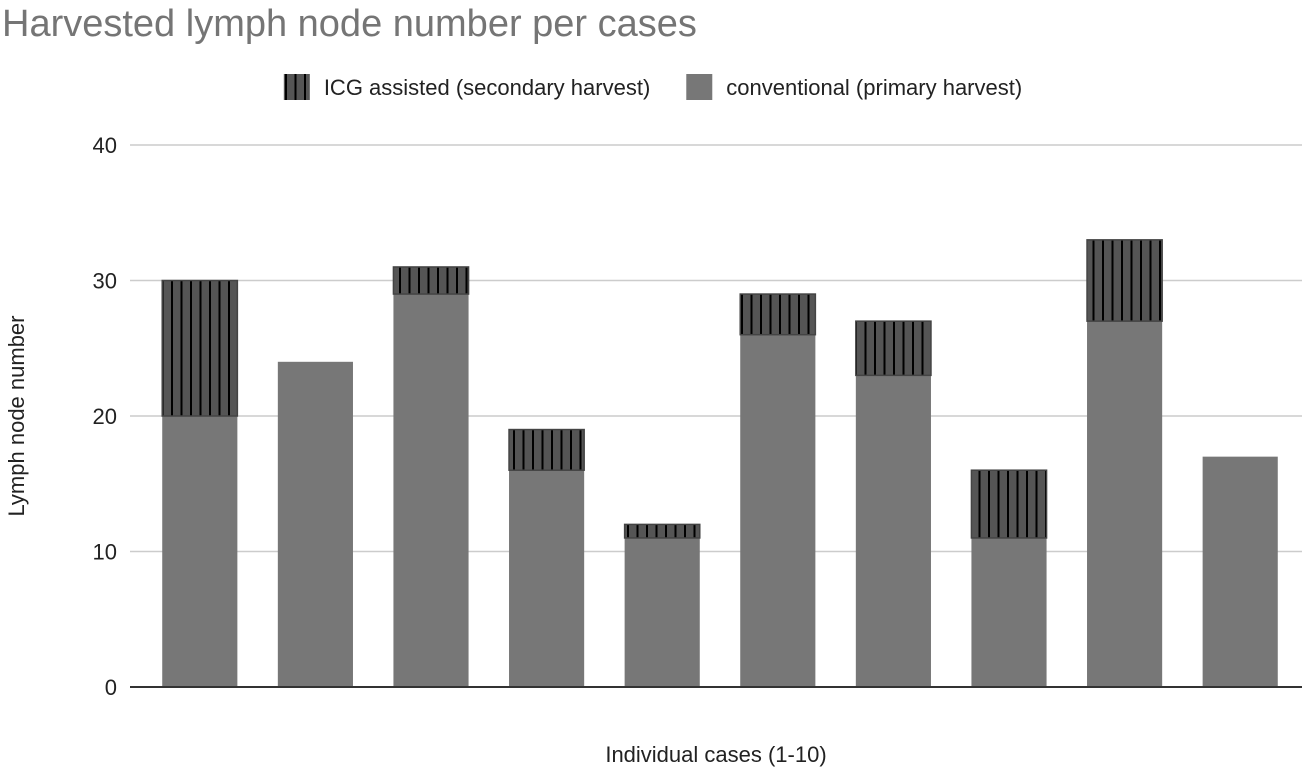  I want to click on legend-item: conventional (primary harvest), so click(854, 87).